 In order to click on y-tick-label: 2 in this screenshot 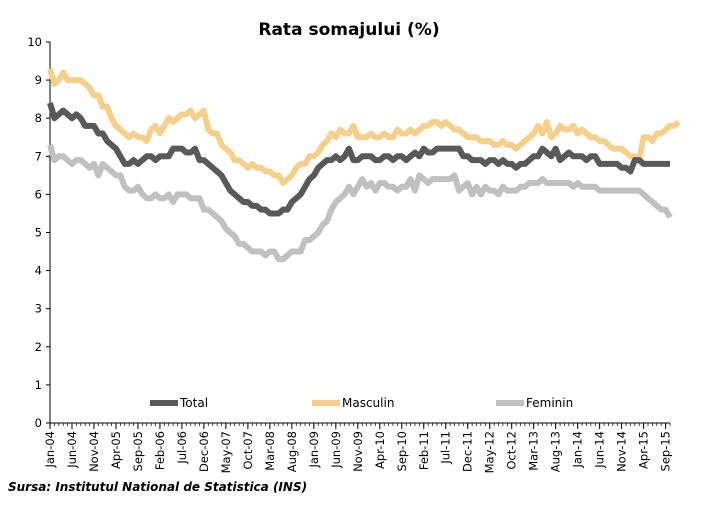, I will do `click(38, 347)`.